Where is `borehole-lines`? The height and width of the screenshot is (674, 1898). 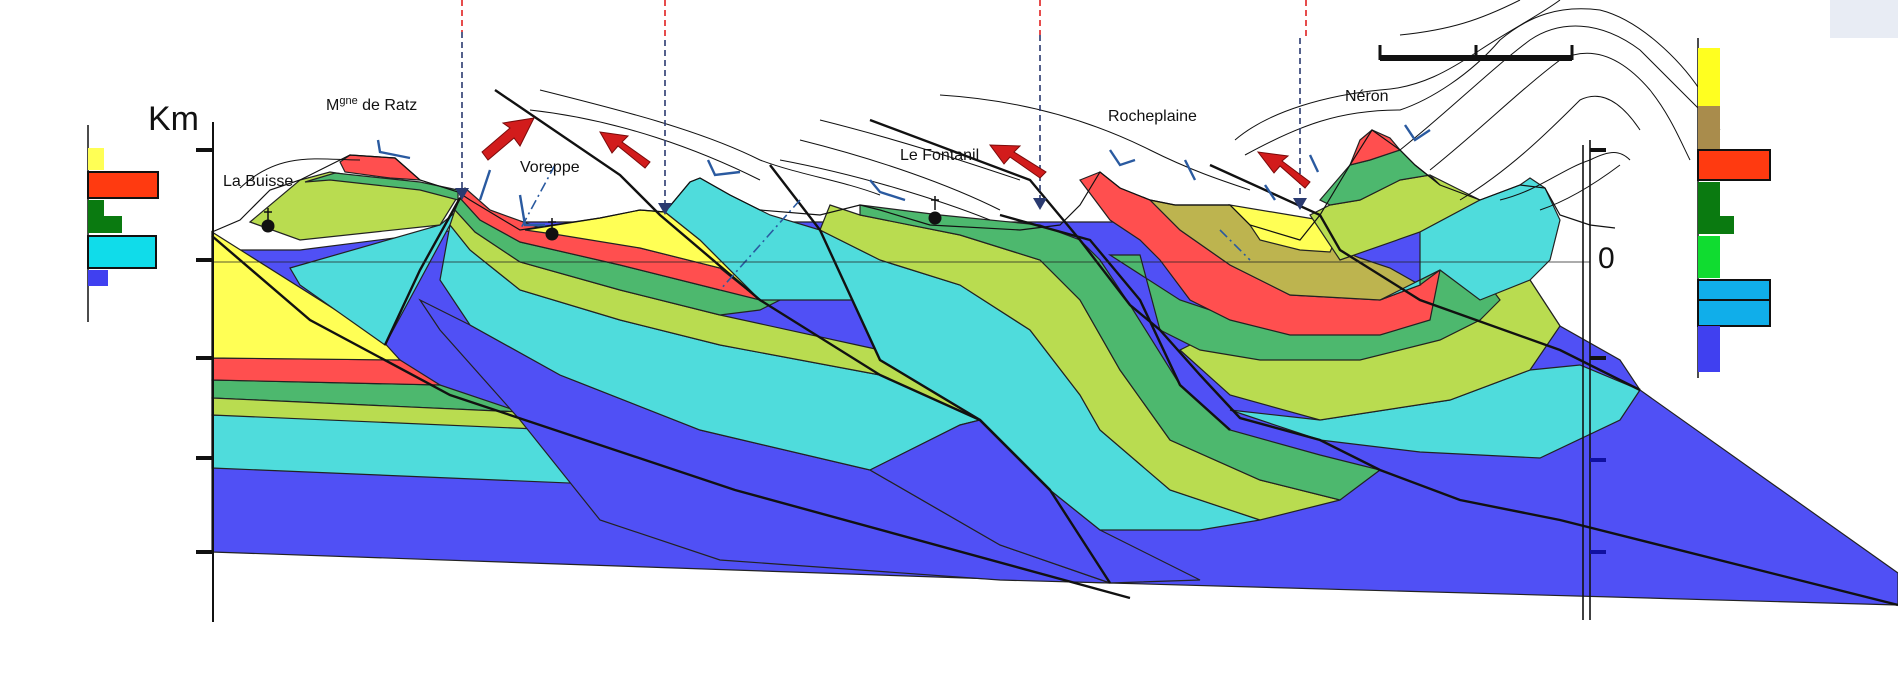 borehole-lines is located at coordinates (884, 105).